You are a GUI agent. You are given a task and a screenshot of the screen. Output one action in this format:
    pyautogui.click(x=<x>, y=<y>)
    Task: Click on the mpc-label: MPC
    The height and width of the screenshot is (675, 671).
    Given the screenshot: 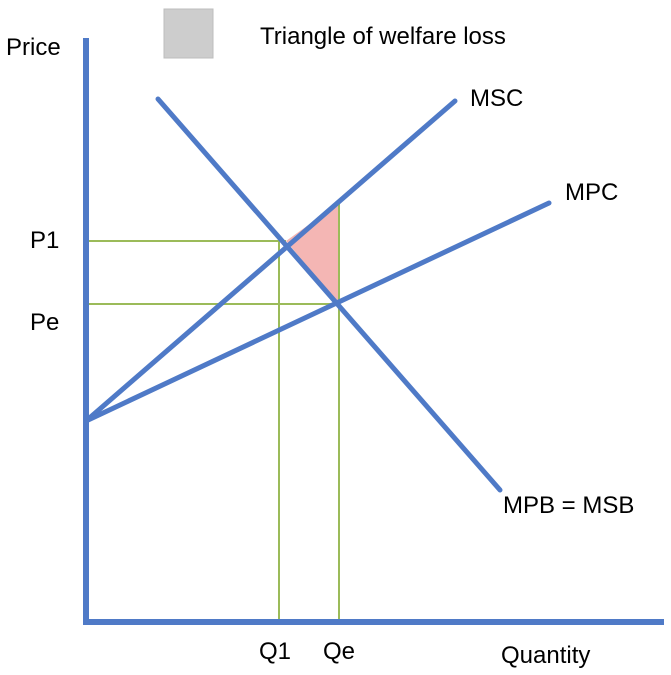 What is the action you would take?
    pyautogui.click(x=591, y=192)
    